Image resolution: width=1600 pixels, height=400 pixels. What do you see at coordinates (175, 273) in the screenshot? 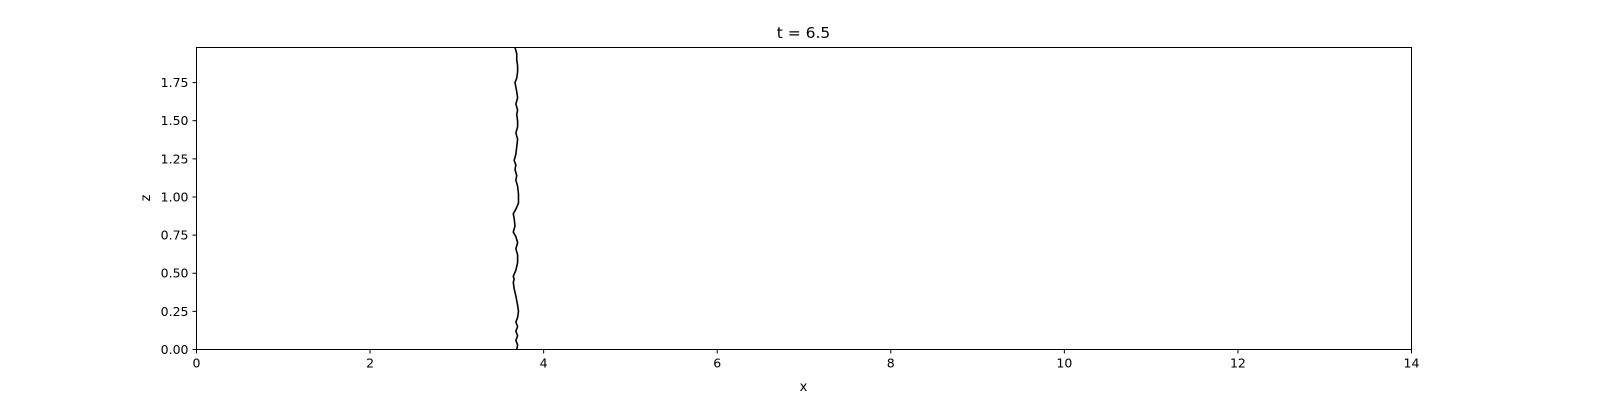
I see `y-tick-label: 0.50` at bounding box center [175, 273].